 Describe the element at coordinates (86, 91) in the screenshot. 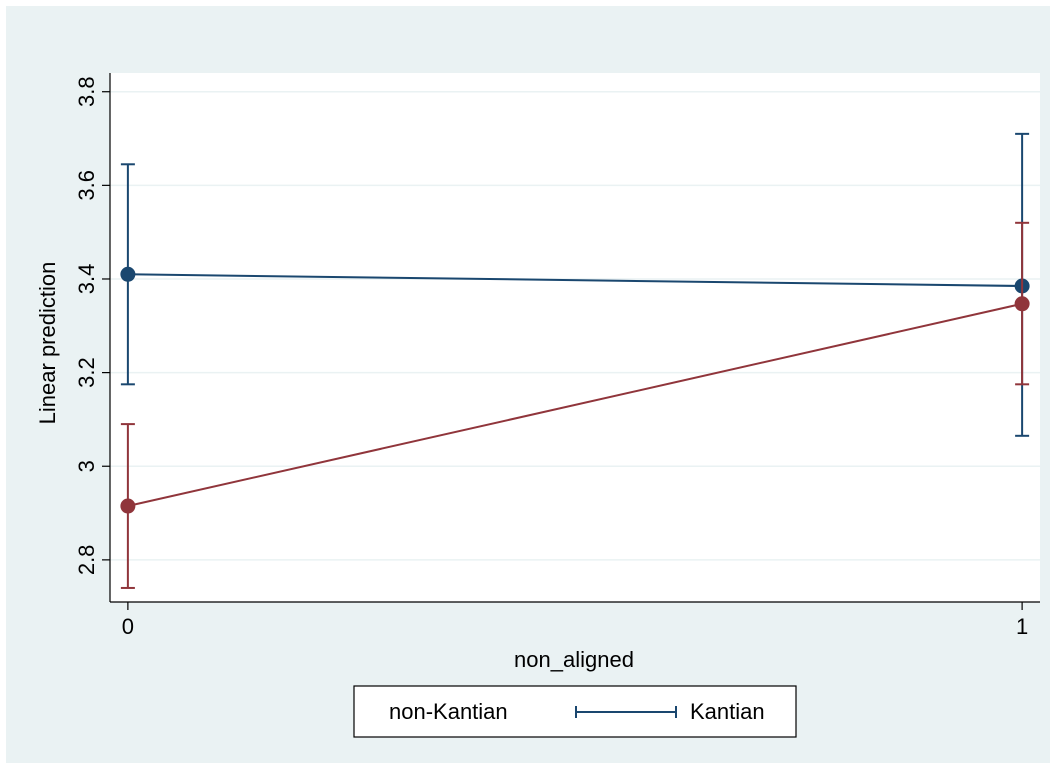

I see `y-tick-label-5: 3.8` at that location.